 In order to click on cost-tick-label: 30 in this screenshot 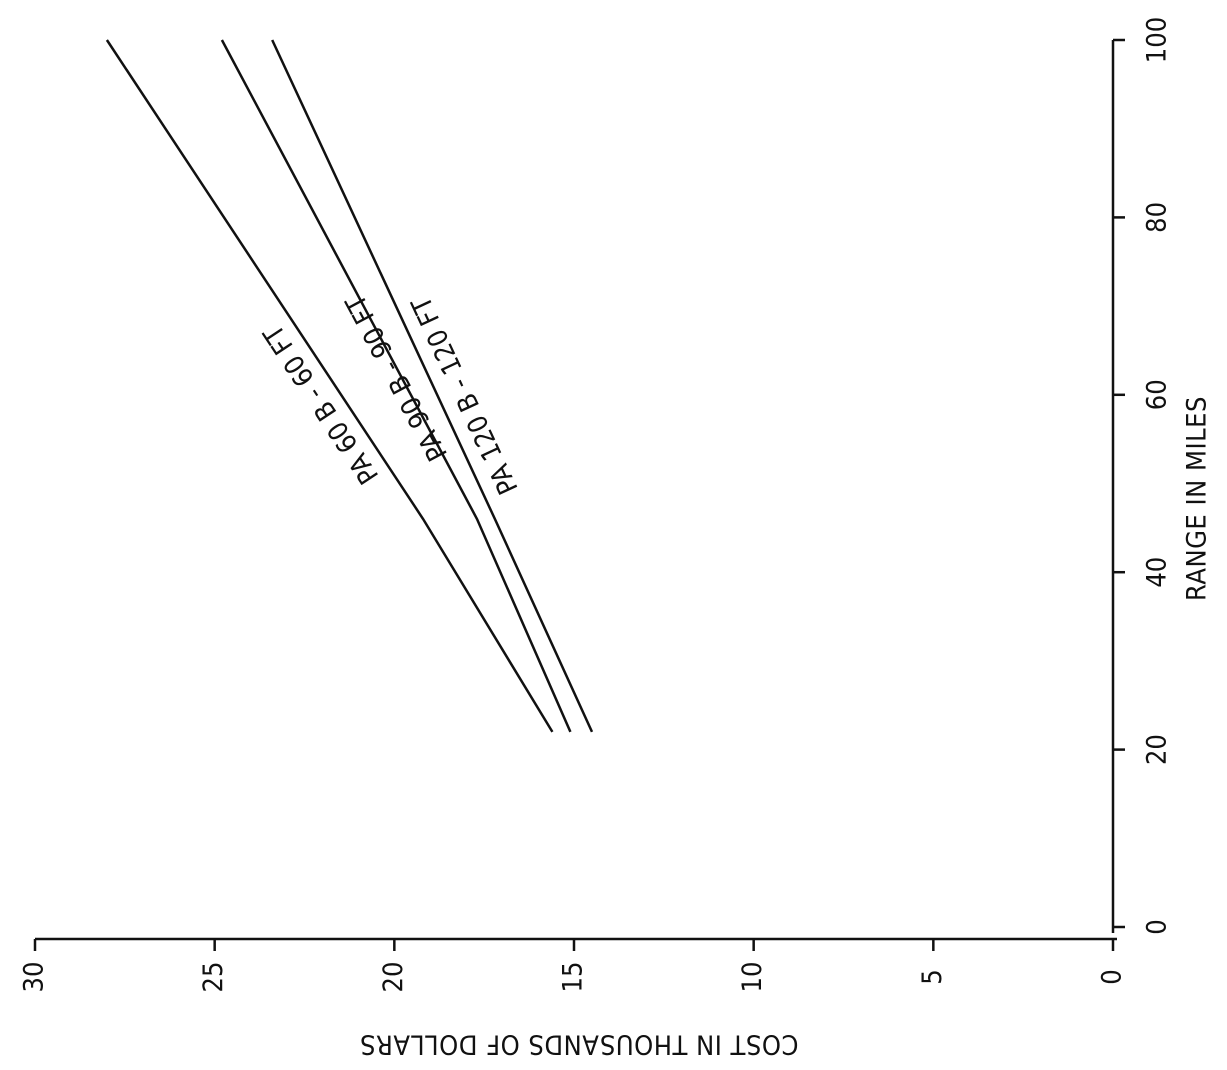, I will do `click(34, 977)`.